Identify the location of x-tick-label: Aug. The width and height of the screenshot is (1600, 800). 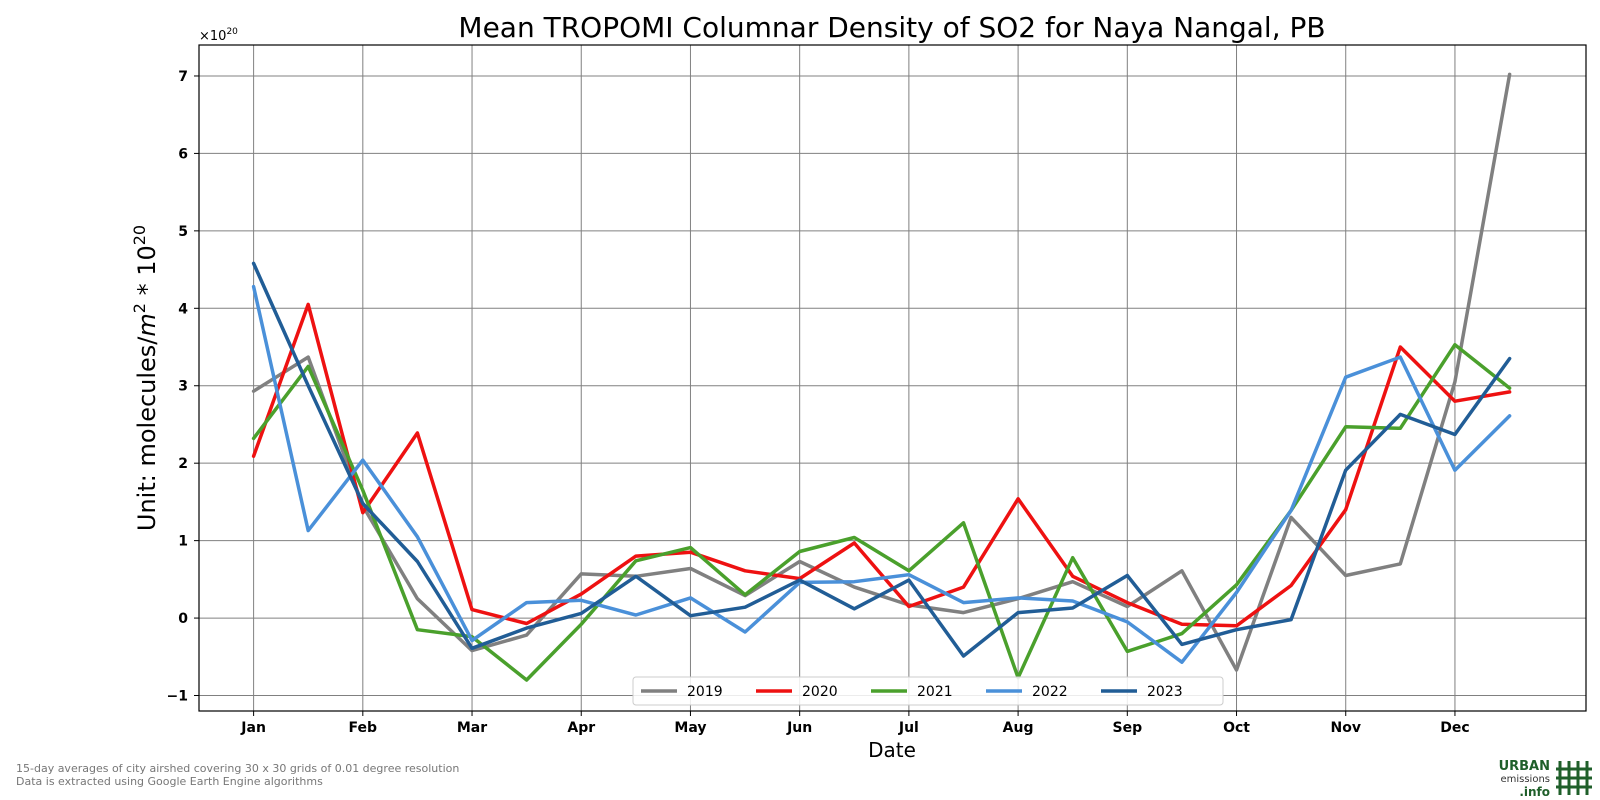
(1018, 728).